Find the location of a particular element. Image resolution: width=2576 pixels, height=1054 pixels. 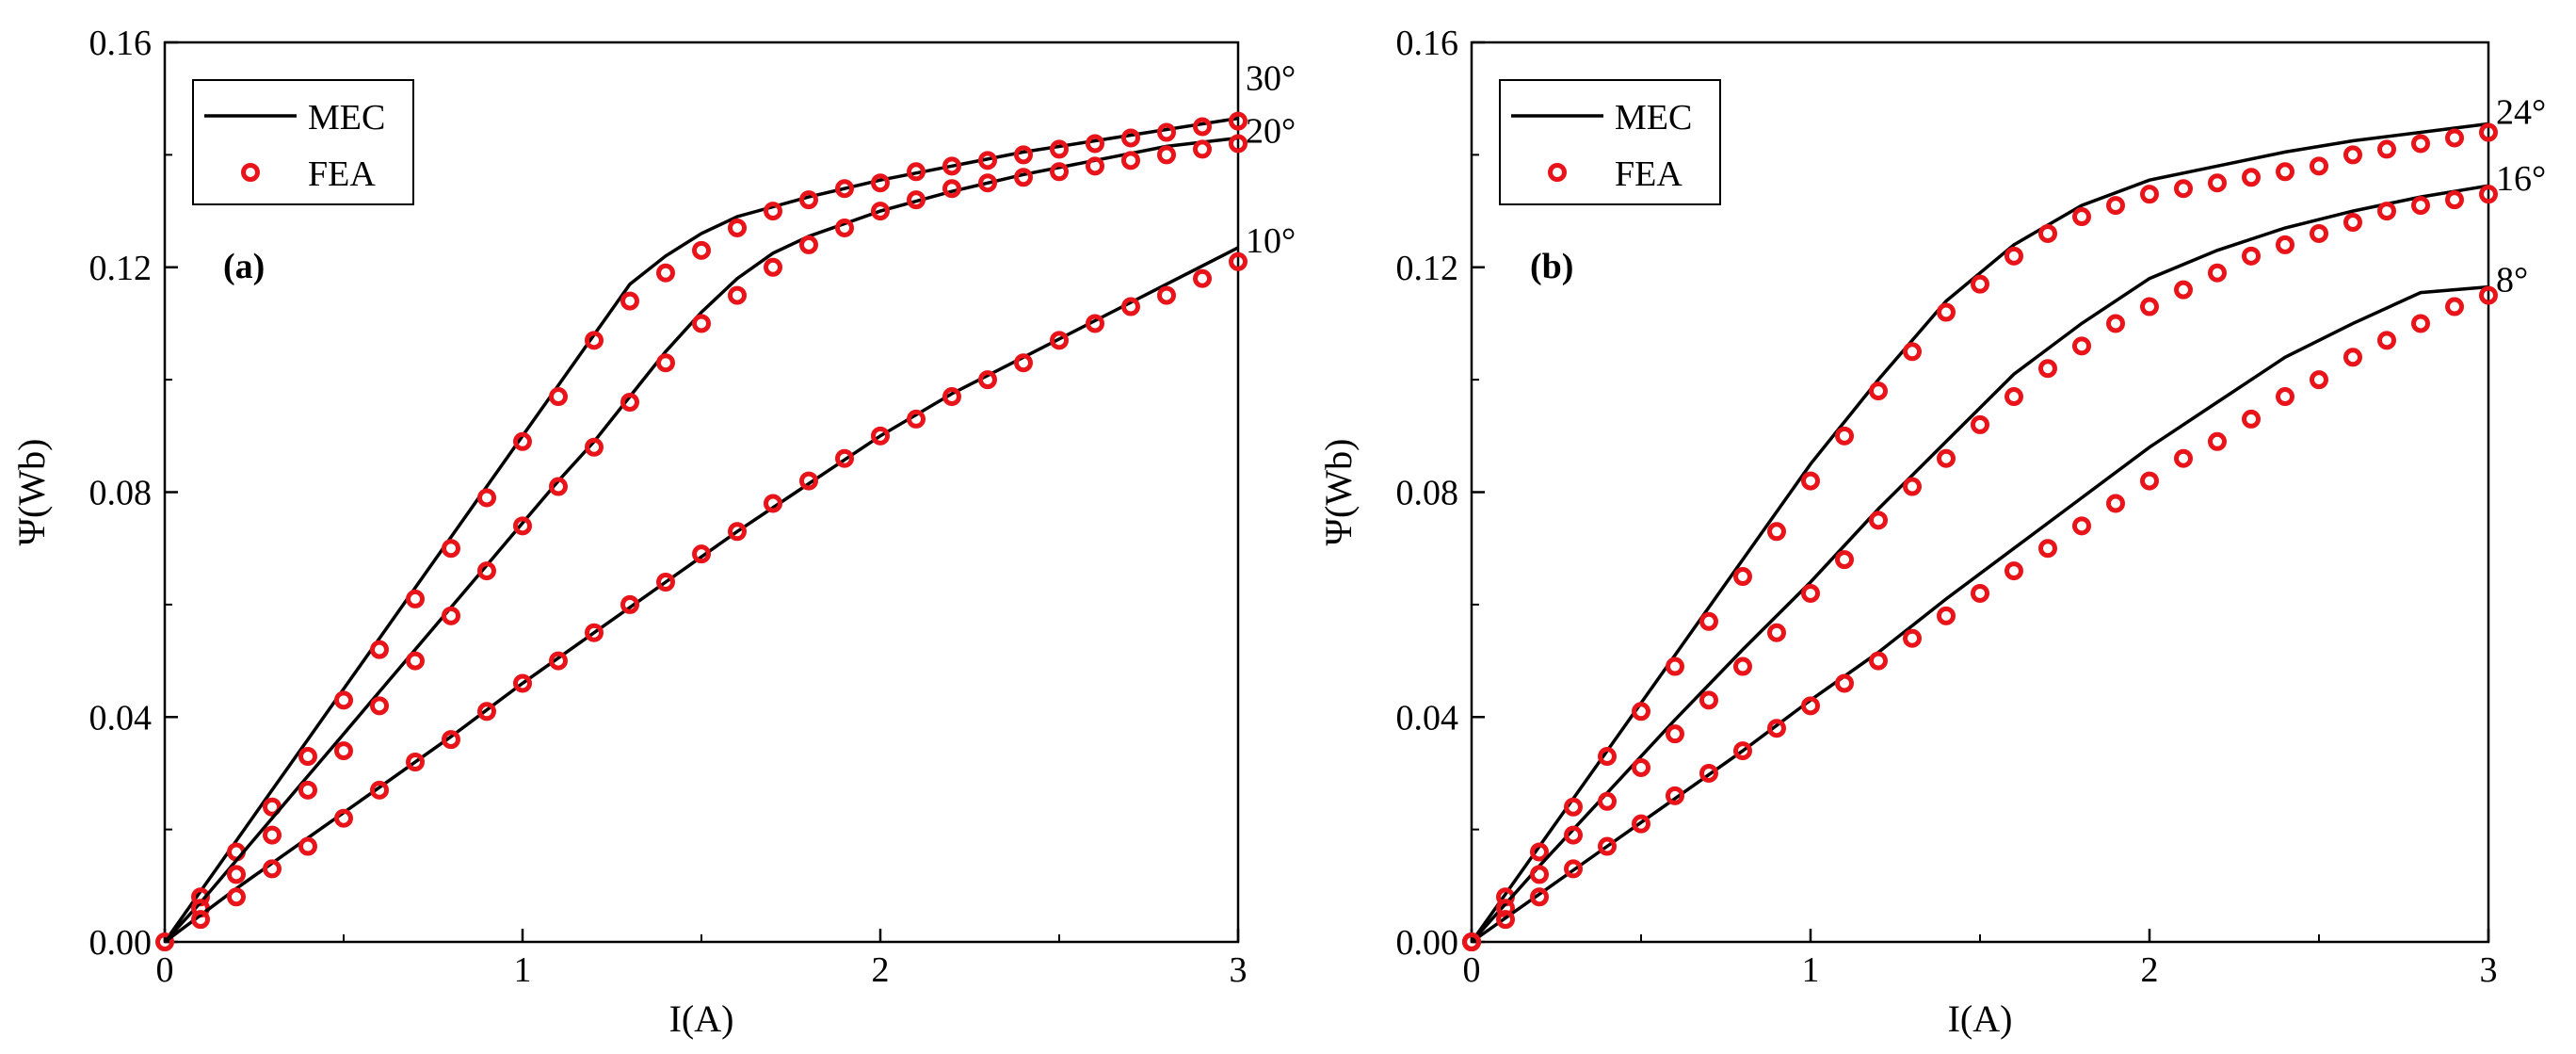

curve-label: 16° is located at coordinates (2521, 179).